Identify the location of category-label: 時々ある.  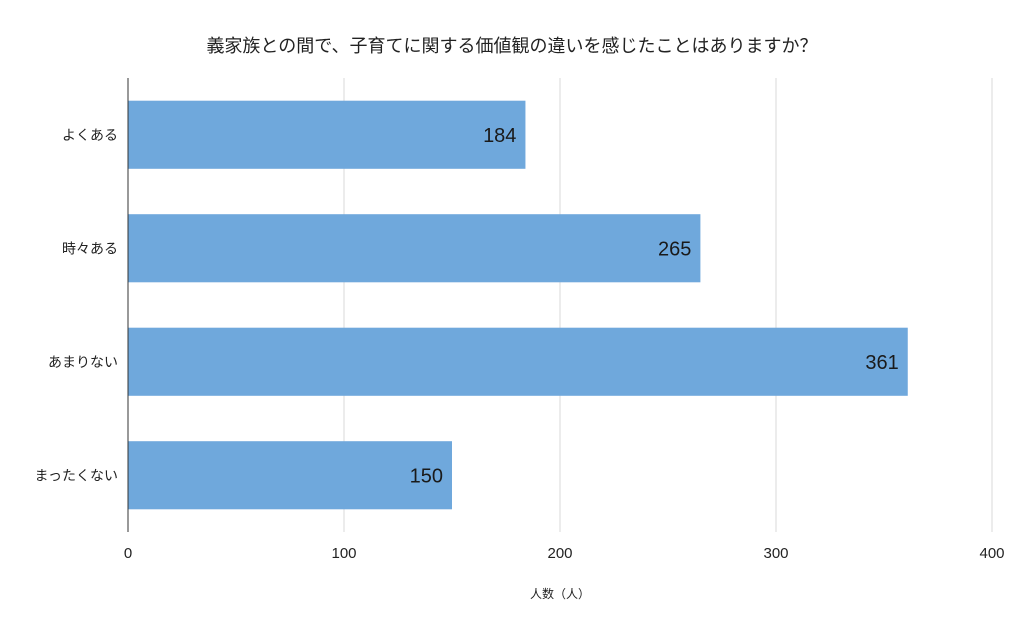
(90, 249).